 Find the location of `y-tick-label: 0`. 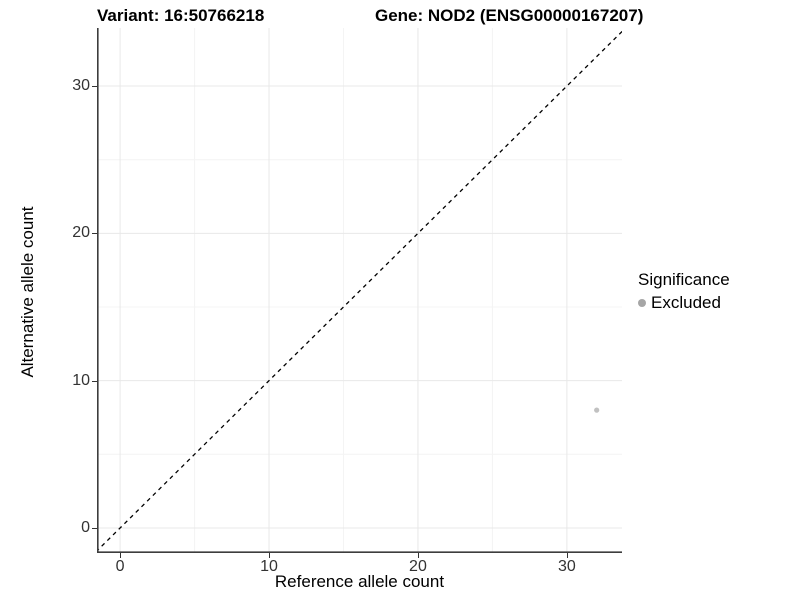

y-tick-label: 0 is located at coordinates (85, 527).